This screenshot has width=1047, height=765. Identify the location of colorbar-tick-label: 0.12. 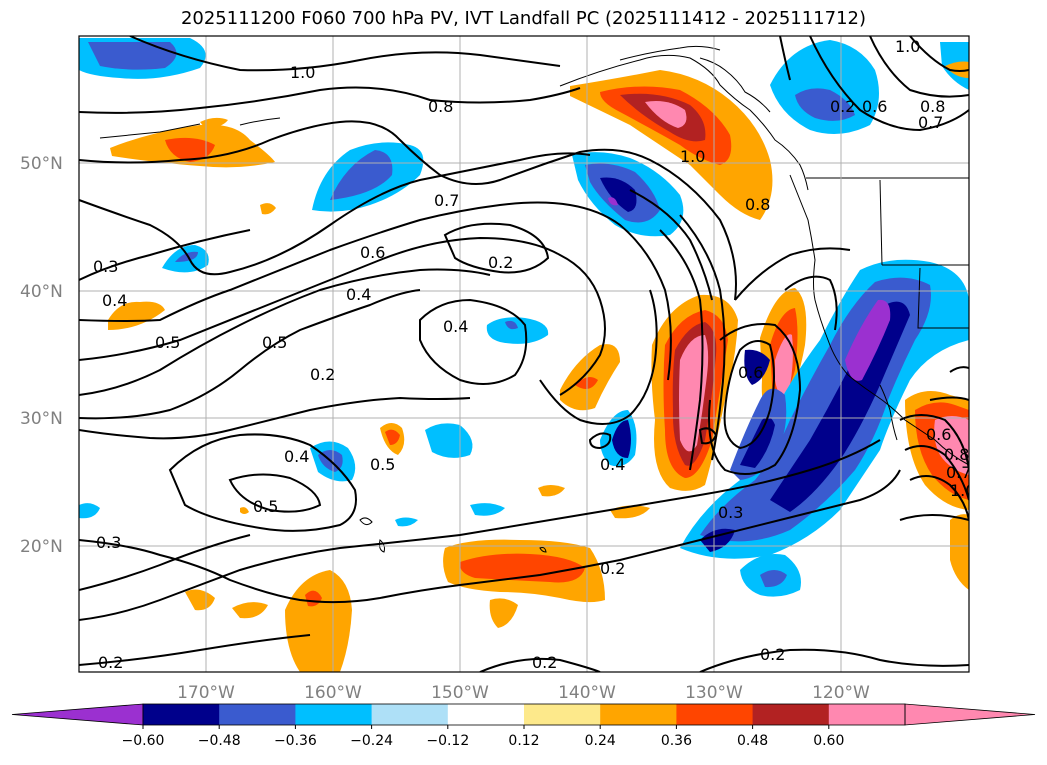
(523, 741).